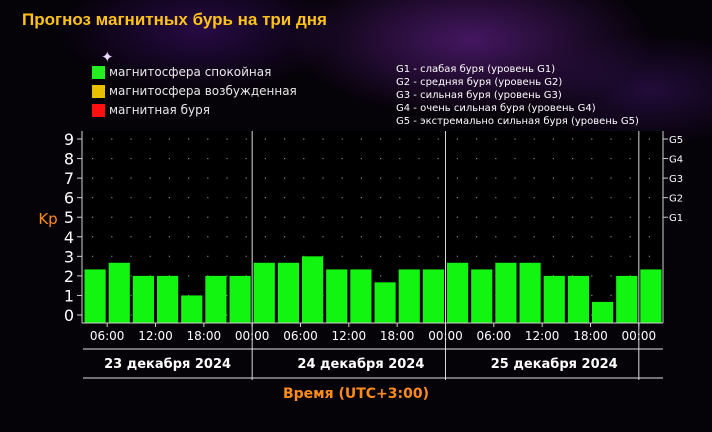 The height and width of the screenshot is (432, 712). What do you see at coordinates (167, 364) in the screenshot?
I see `day-label: 23 декабря 2024` at bounding box center [167, 364].